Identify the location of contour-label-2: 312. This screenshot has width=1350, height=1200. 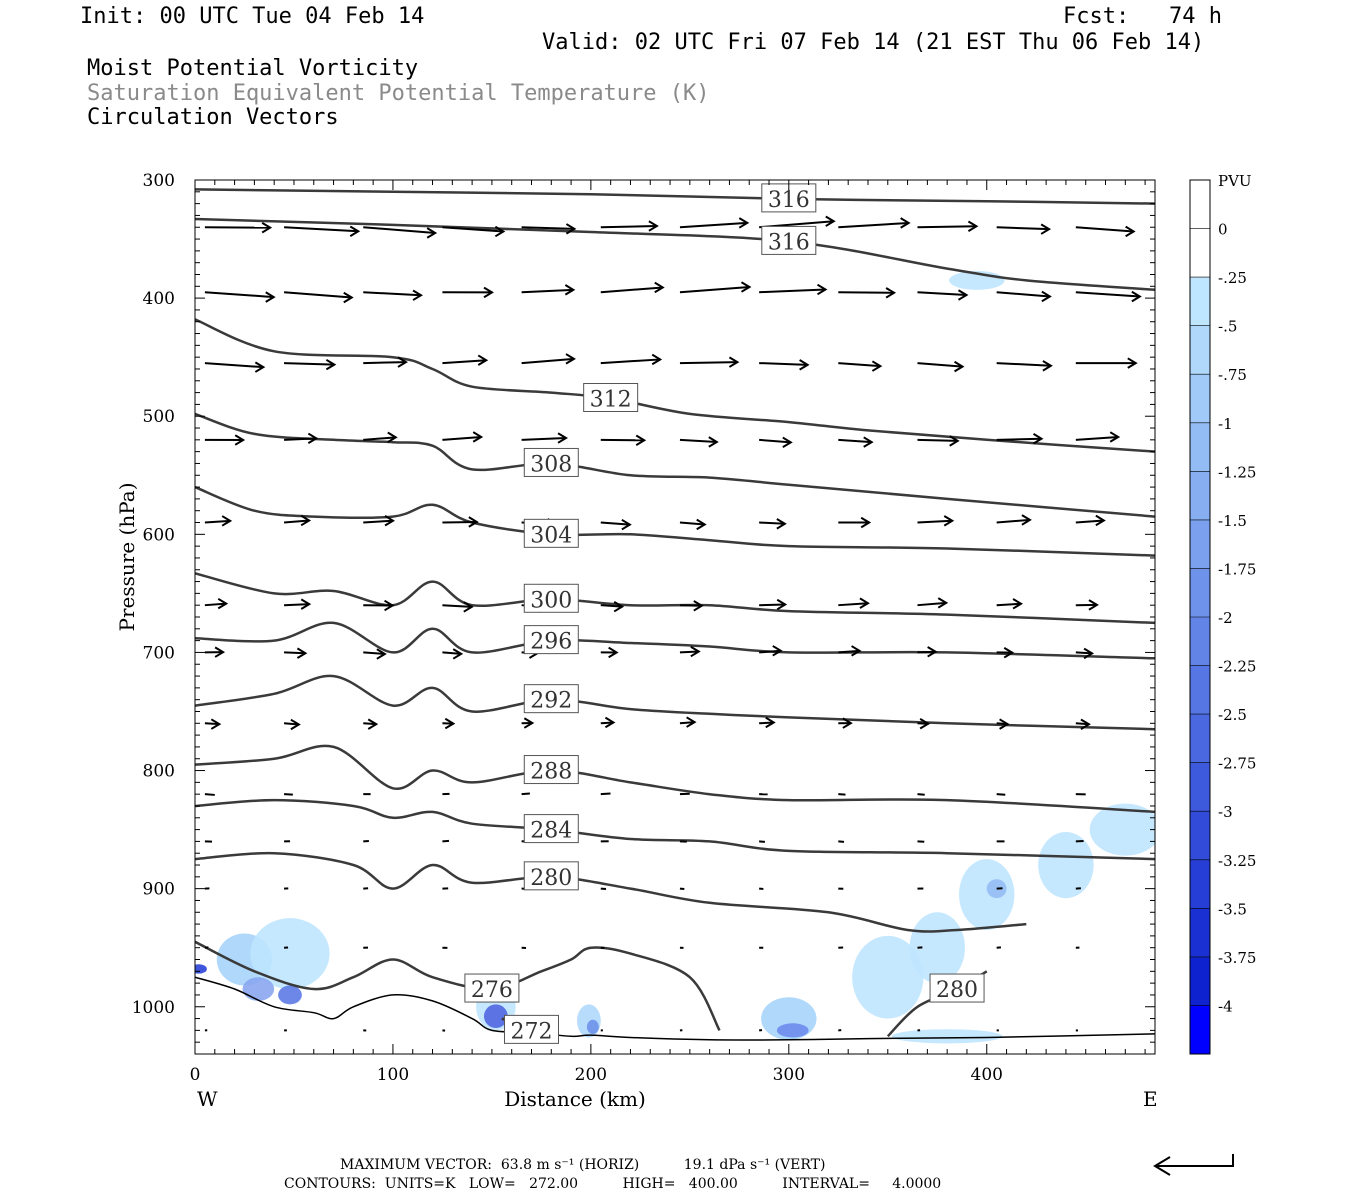
(611, 400).